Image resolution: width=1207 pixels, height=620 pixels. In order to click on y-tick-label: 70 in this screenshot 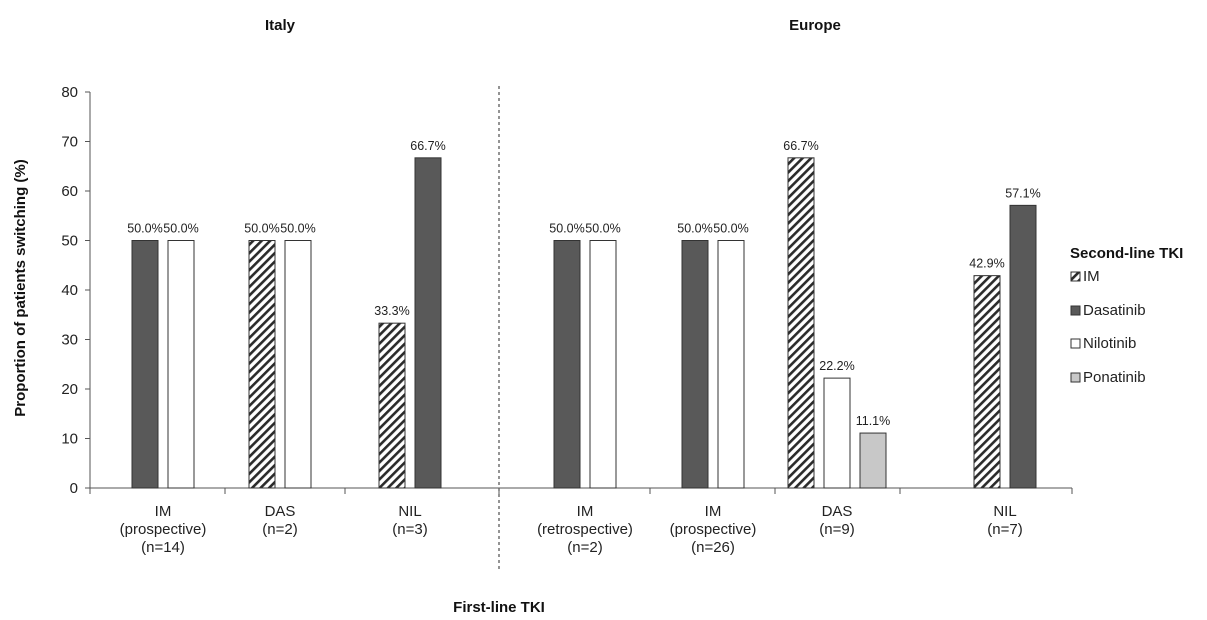, I will do `click(69, 142)`.